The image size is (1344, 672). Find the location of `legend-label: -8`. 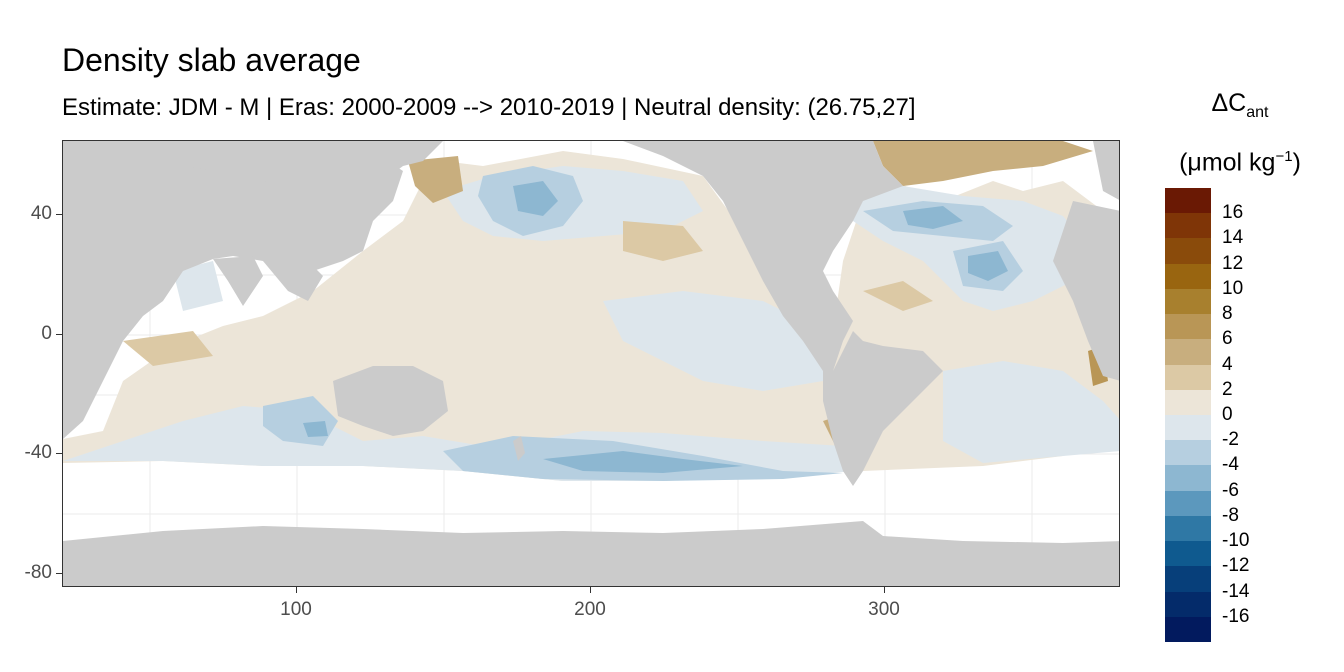

legend-label: -8 is located at coordinates (1230, 515).